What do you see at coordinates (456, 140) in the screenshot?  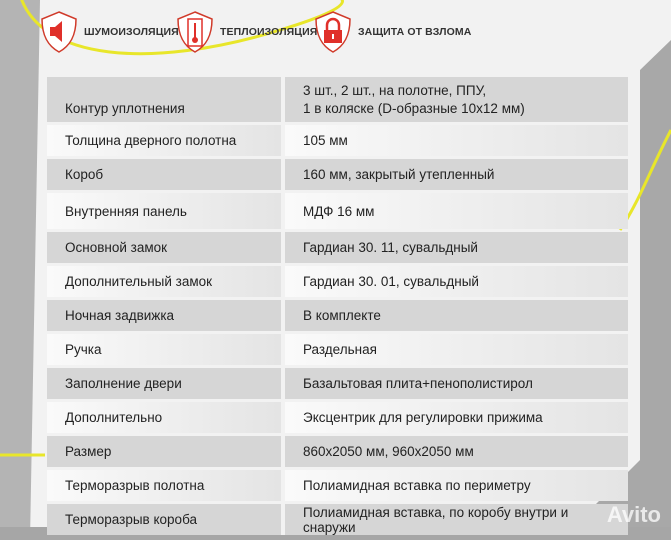 I see `spec-value: 105 мм` at bounding box center [456, 140].